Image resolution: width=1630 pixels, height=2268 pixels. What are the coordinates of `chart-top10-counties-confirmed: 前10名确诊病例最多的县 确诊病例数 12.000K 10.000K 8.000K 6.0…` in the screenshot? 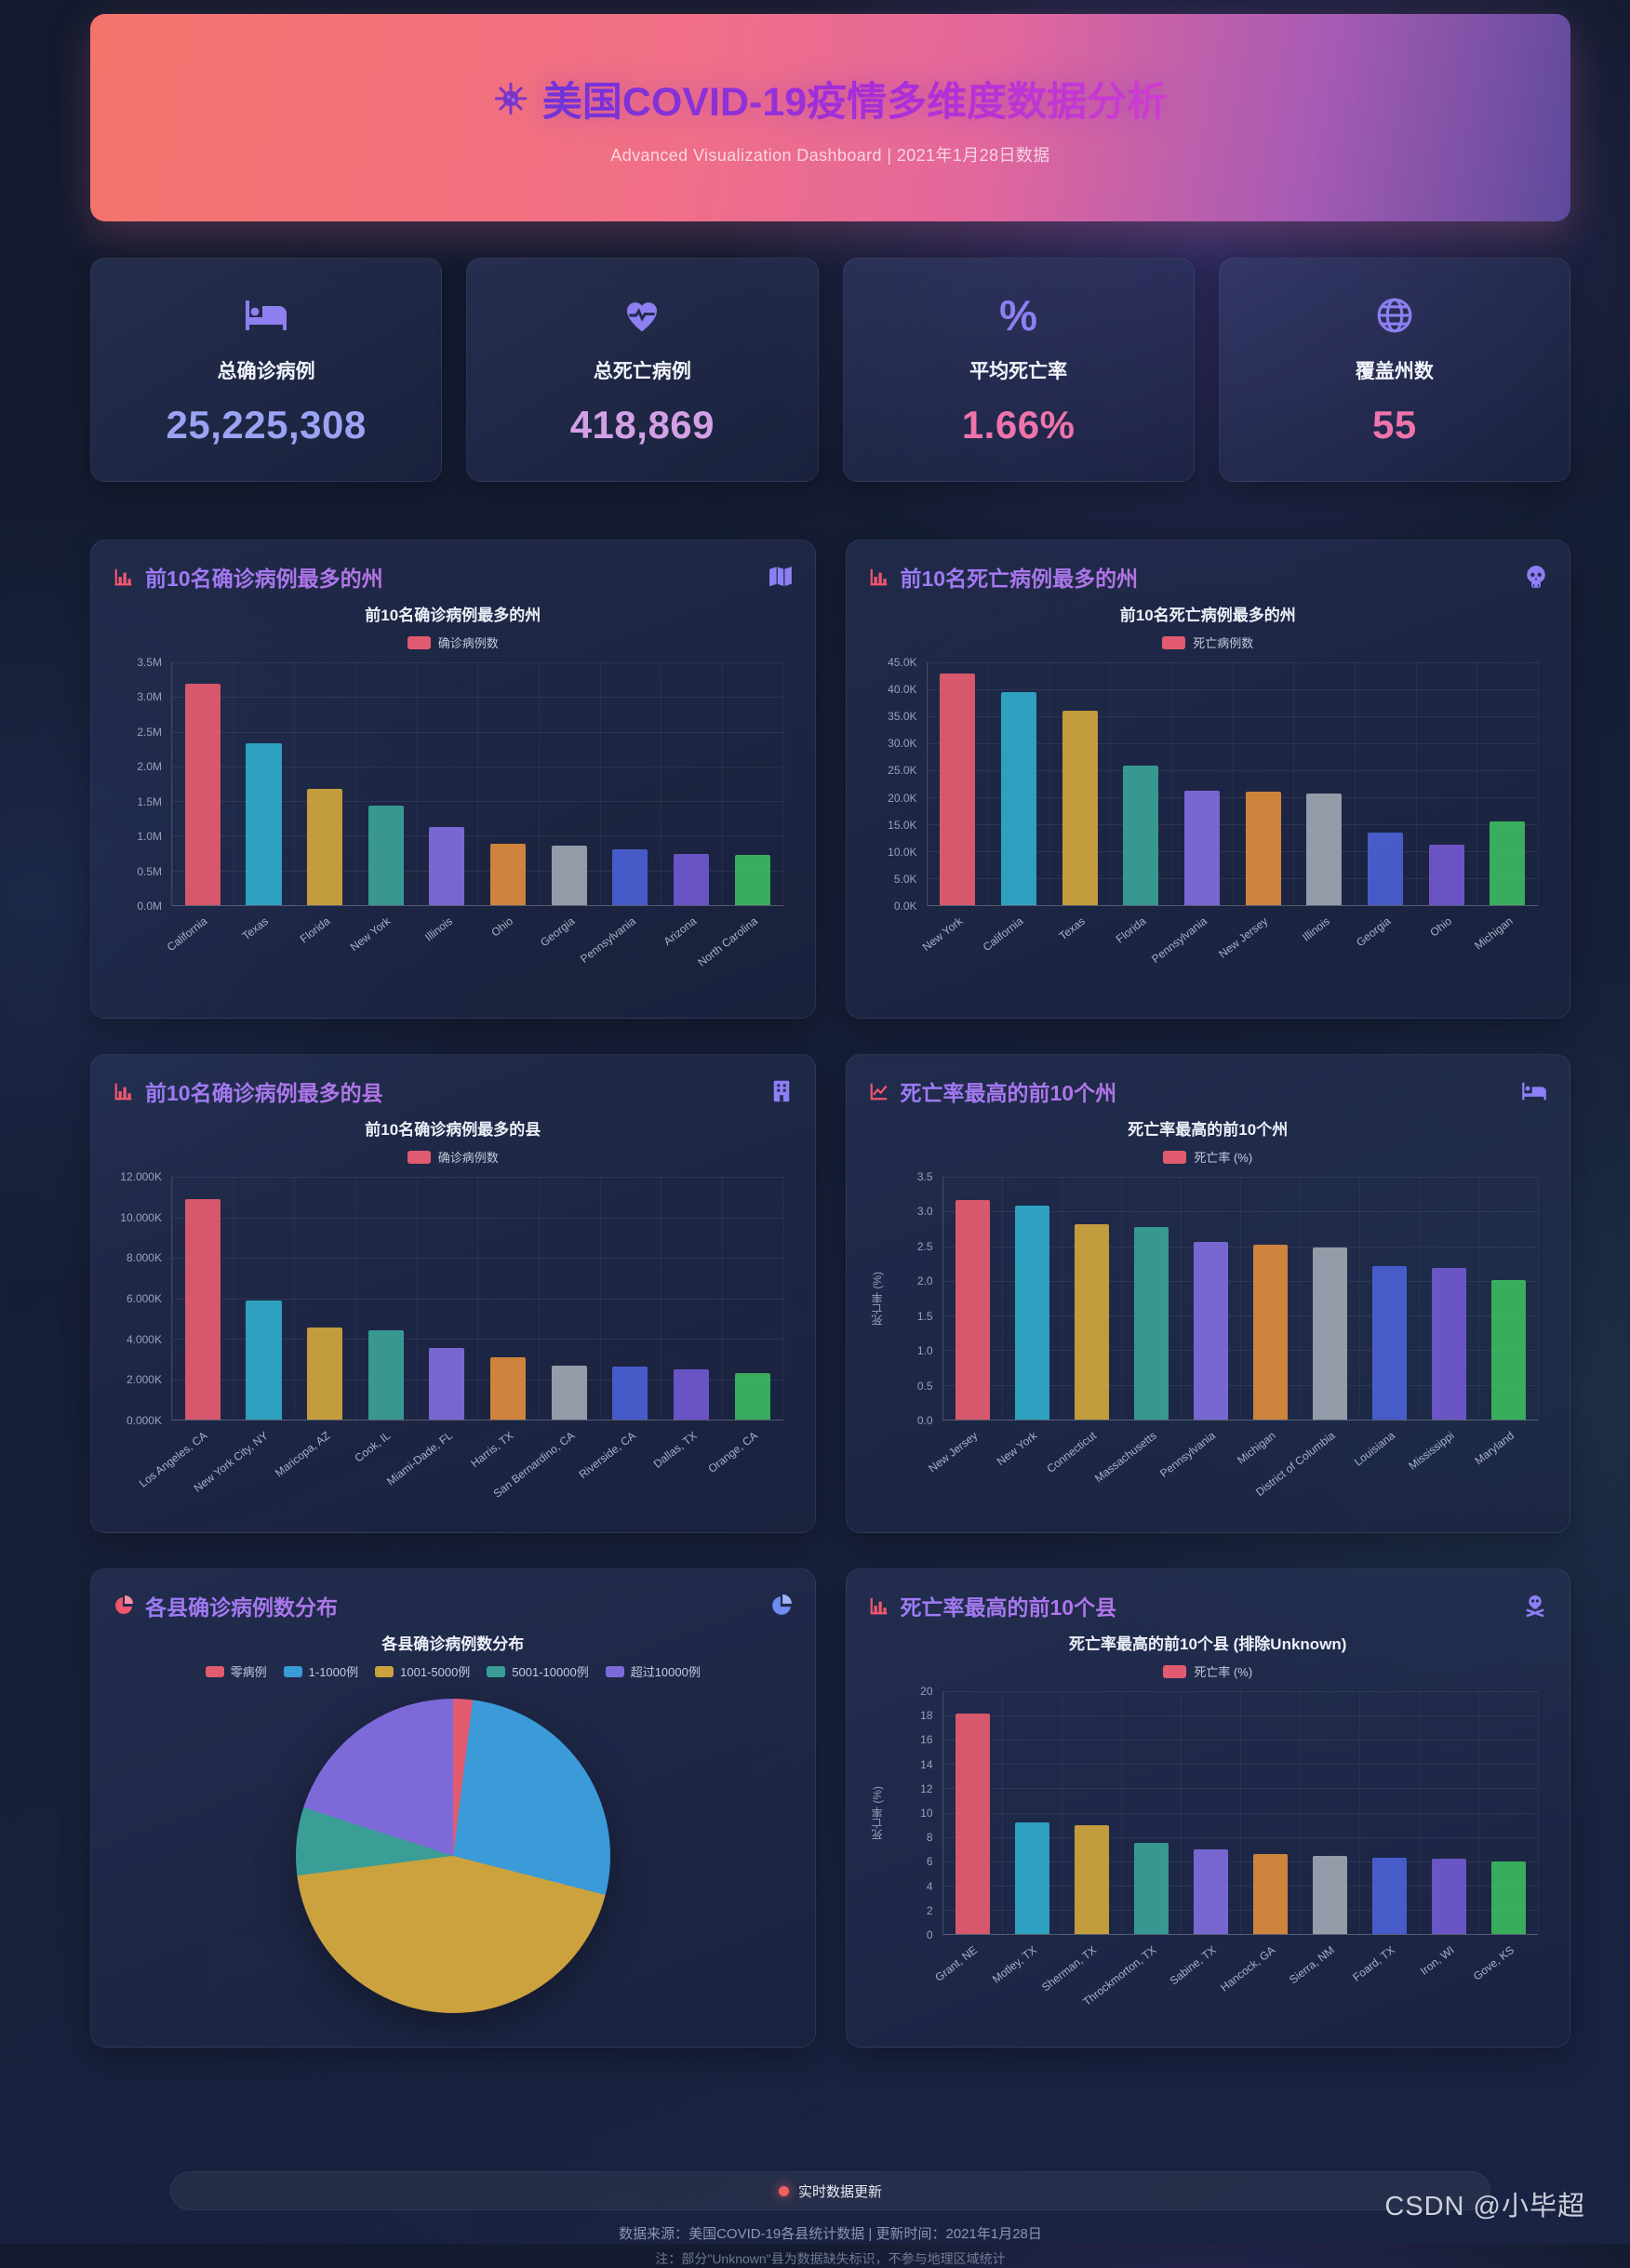 It's located at (454, 1315).